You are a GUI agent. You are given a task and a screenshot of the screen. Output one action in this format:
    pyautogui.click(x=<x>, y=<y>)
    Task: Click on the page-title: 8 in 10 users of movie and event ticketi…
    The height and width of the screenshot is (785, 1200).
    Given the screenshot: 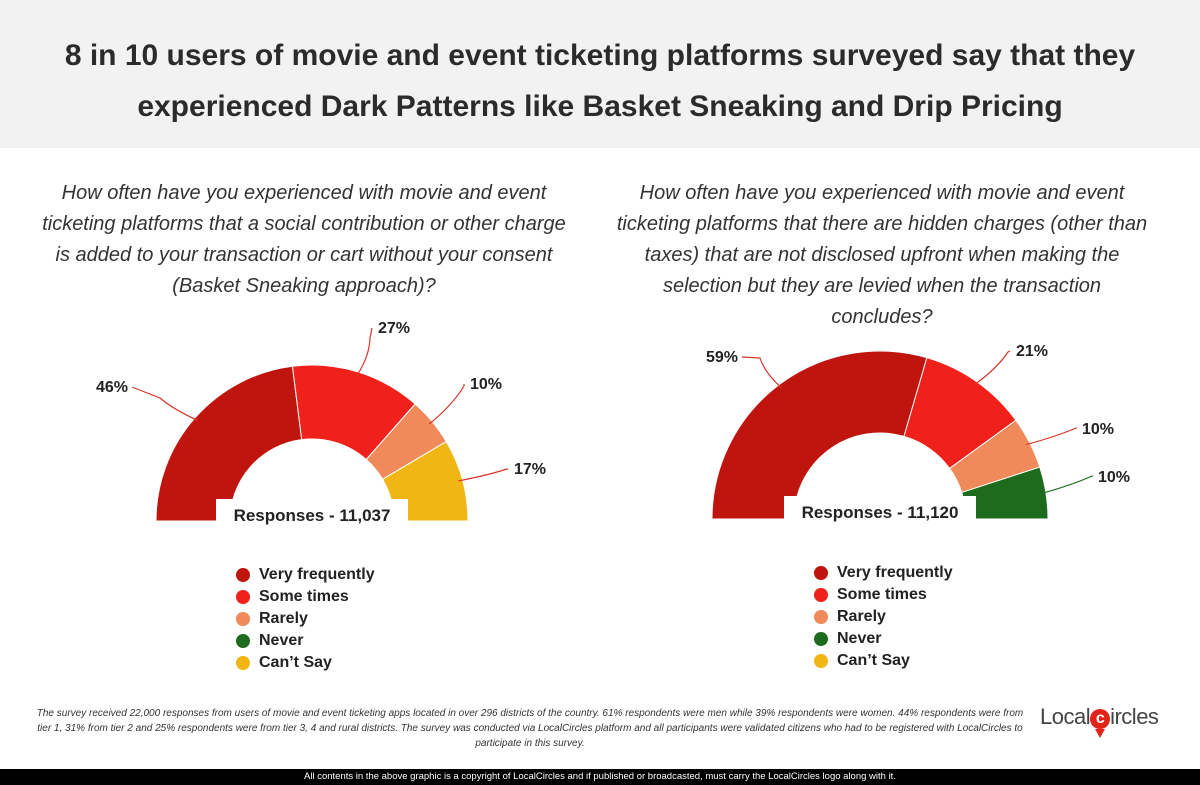 What is the action you would take?
    pyautogui.click(x=600, y=81)
    